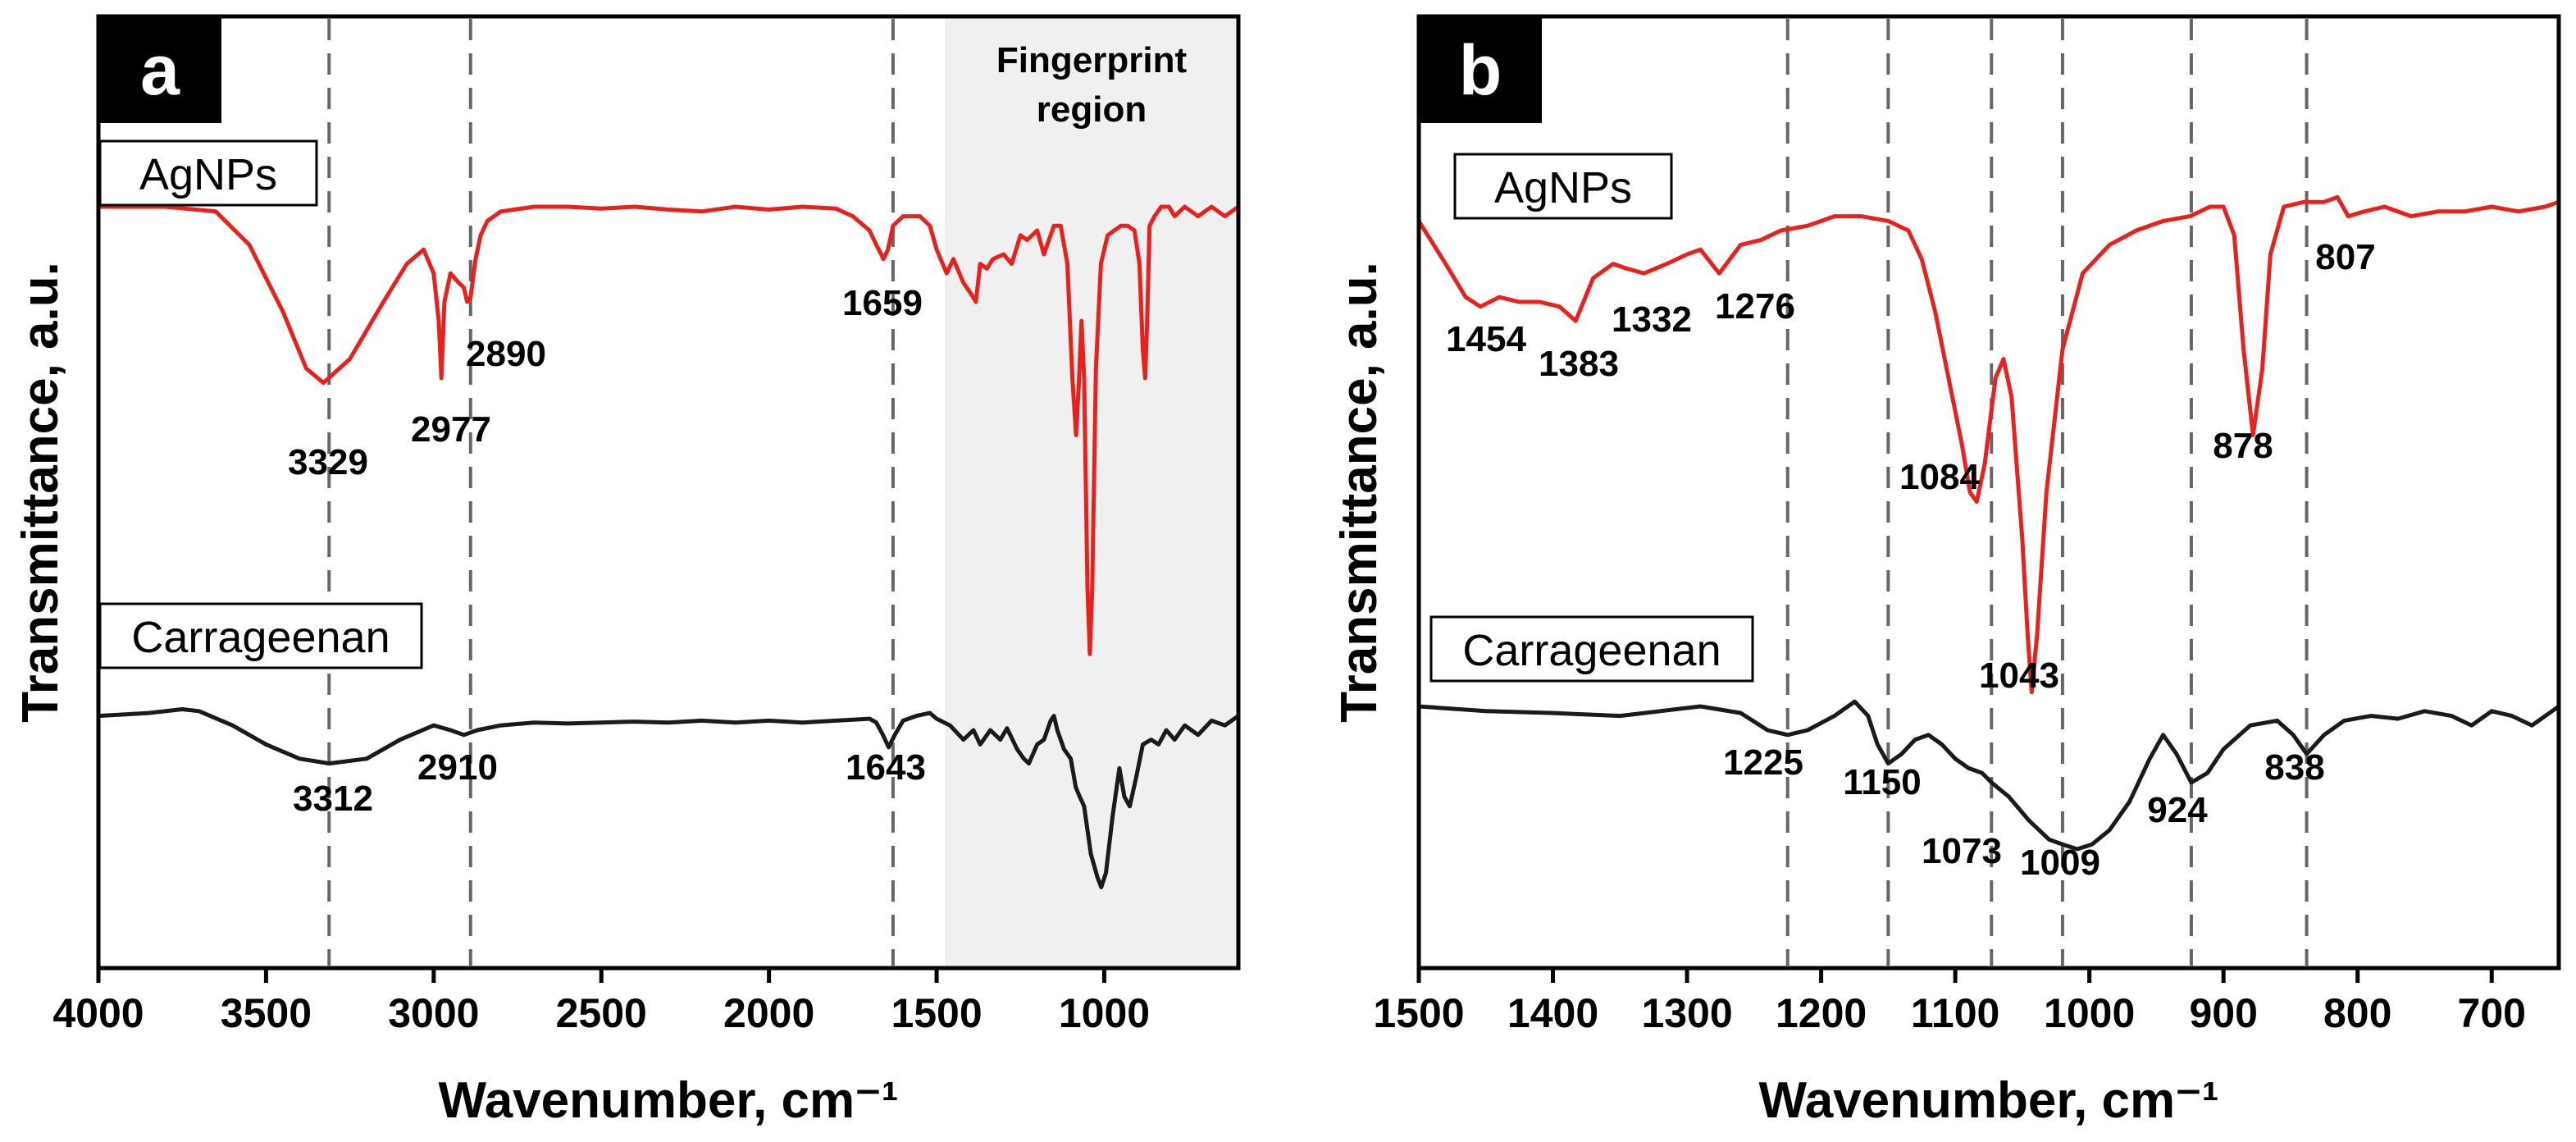  Describe the element at coordinates (2345, 257) in the screenshot. I see `peak-label: 807` at that location.